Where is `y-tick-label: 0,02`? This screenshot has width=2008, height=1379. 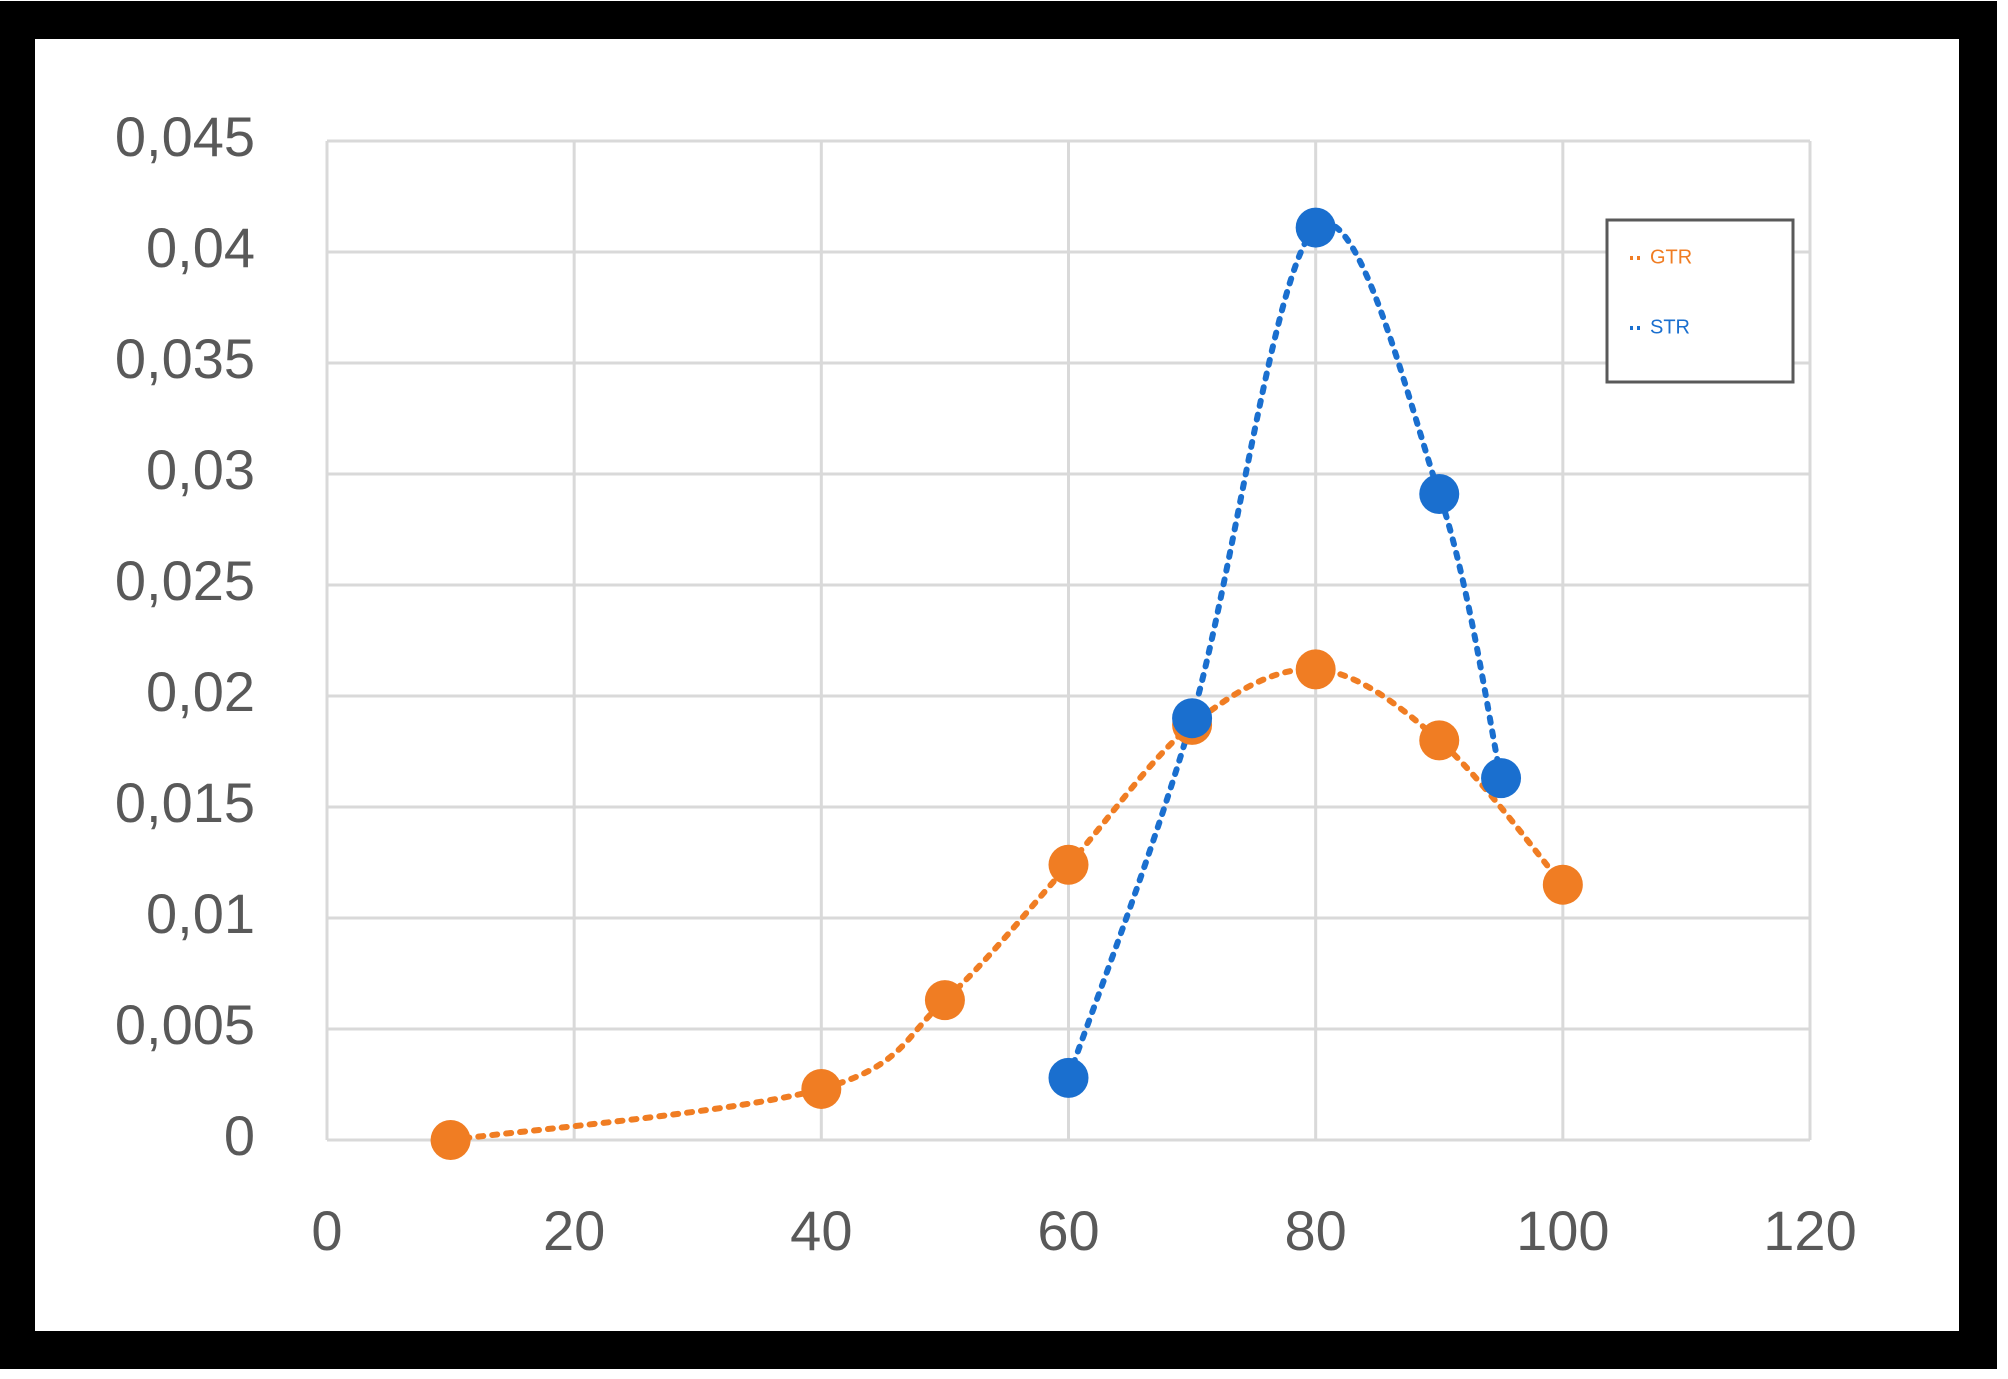 y-tick-label: 0,02 is located at coordinates (200, 691).